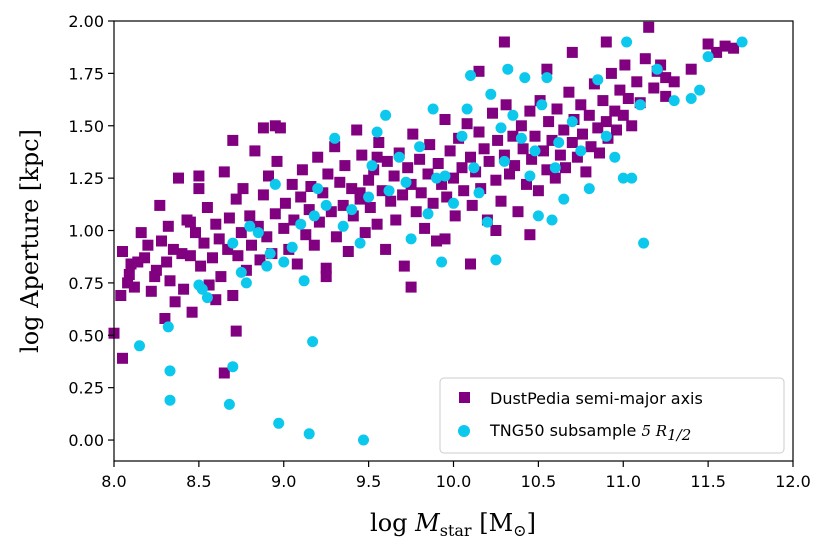  I want to click on y-tick-label: 0.00, so click(86, 440).